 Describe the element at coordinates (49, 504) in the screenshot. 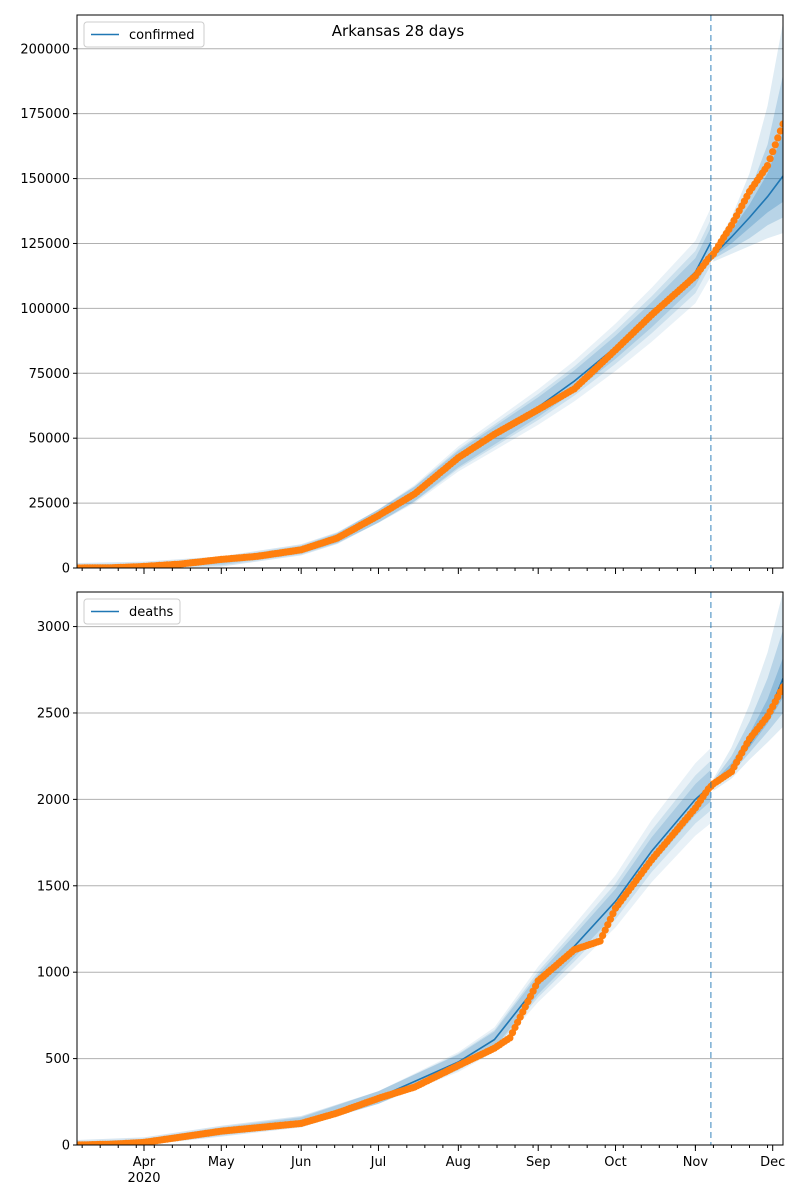

I see `y-tick-label: 25000` at that location.